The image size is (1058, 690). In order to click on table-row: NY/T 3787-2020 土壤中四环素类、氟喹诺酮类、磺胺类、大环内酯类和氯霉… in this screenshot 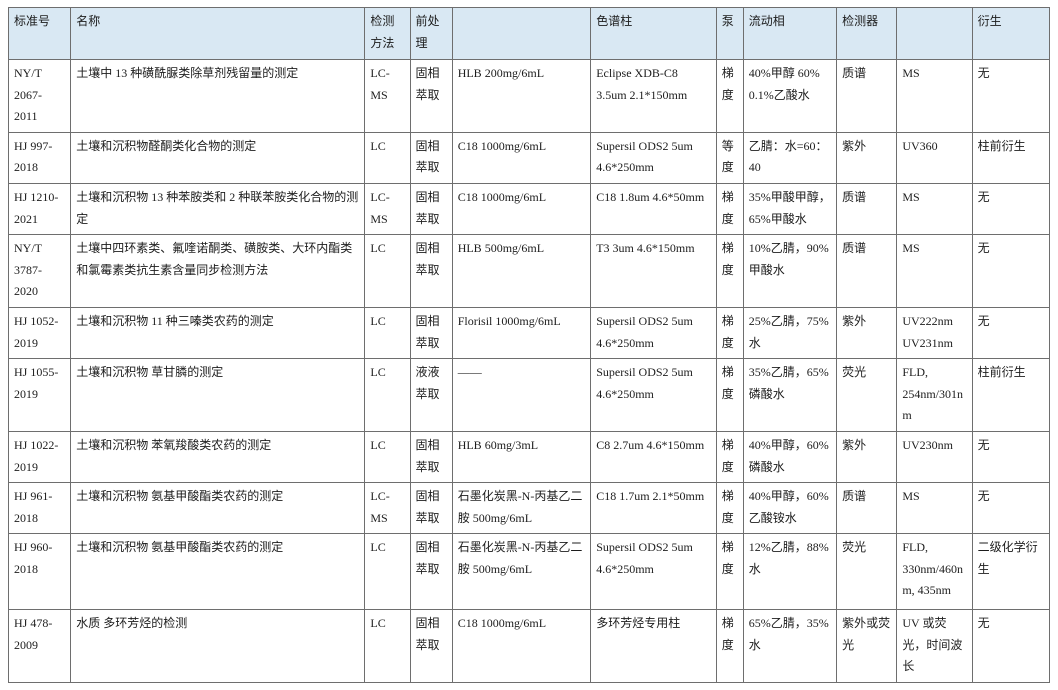, I will do `click(529, 271)`.